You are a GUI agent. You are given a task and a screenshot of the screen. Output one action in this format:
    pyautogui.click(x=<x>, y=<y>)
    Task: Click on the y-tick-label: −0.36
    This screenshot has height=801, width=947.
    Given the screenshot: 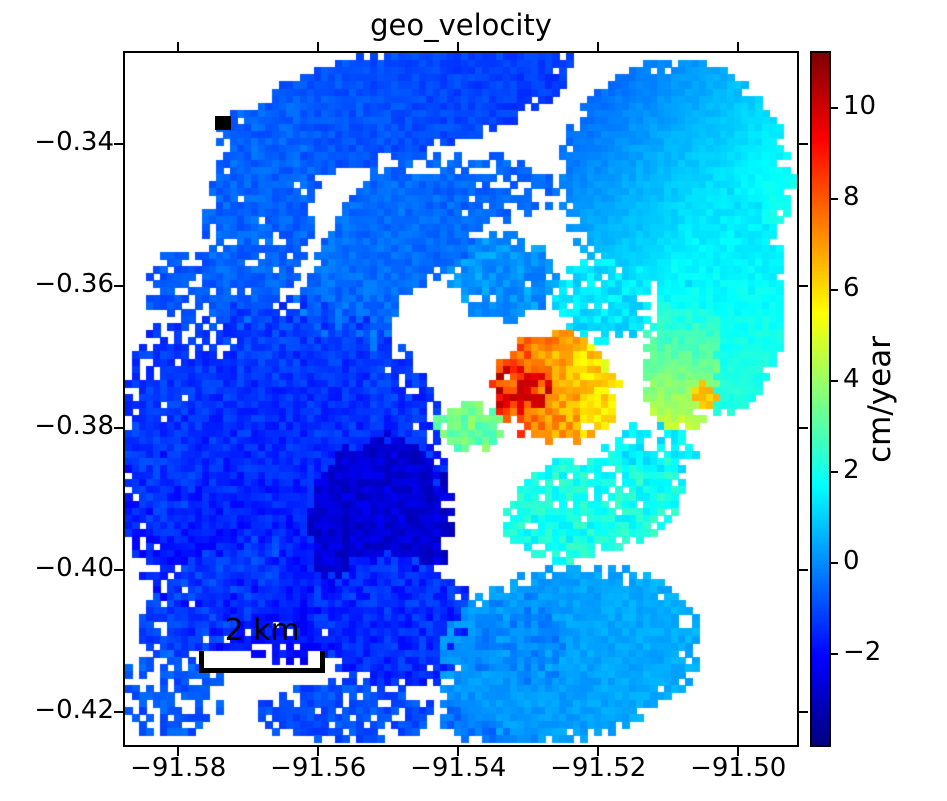 What is the action you would take?
    pyautogui.click(x=74, y=284)
    